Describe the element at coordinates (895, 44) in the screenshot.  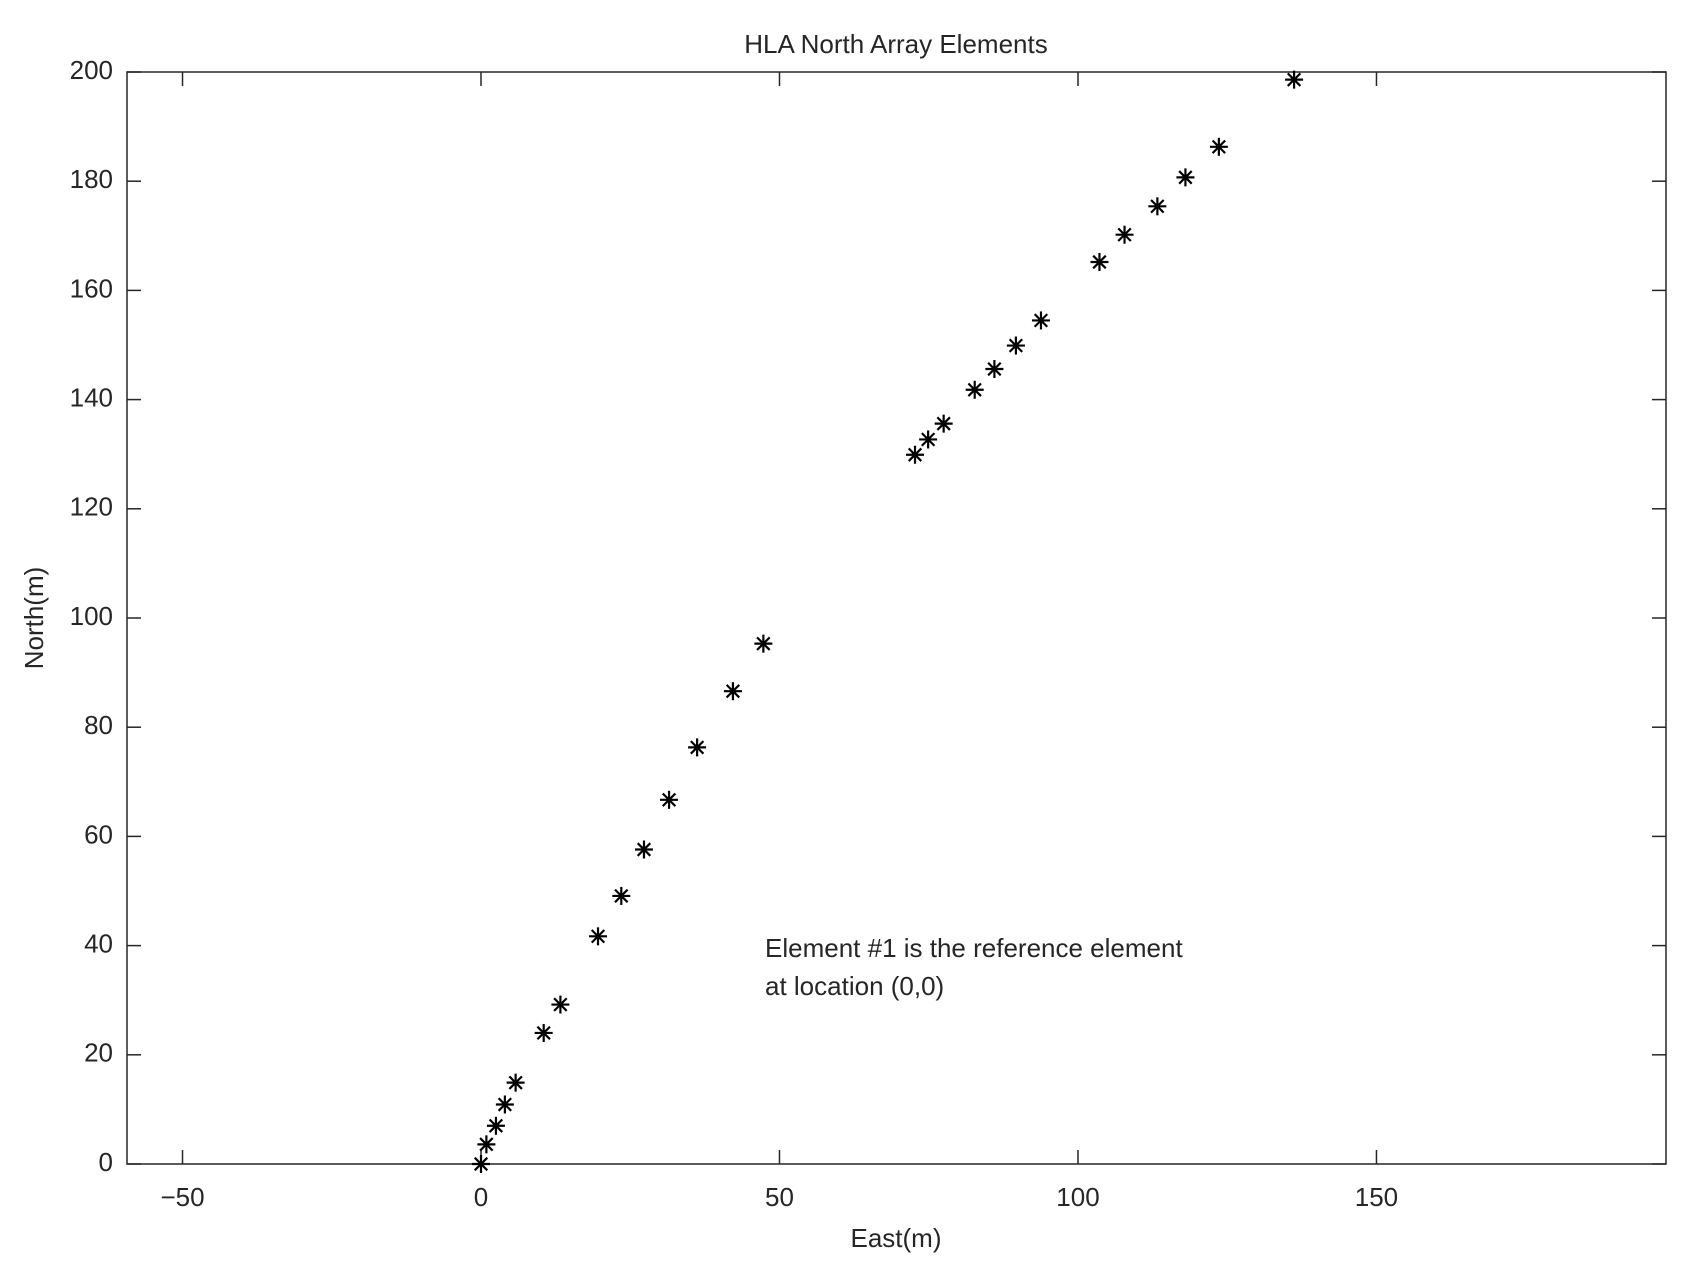
I see `chart-title: HLA North Array Elements` at that location.